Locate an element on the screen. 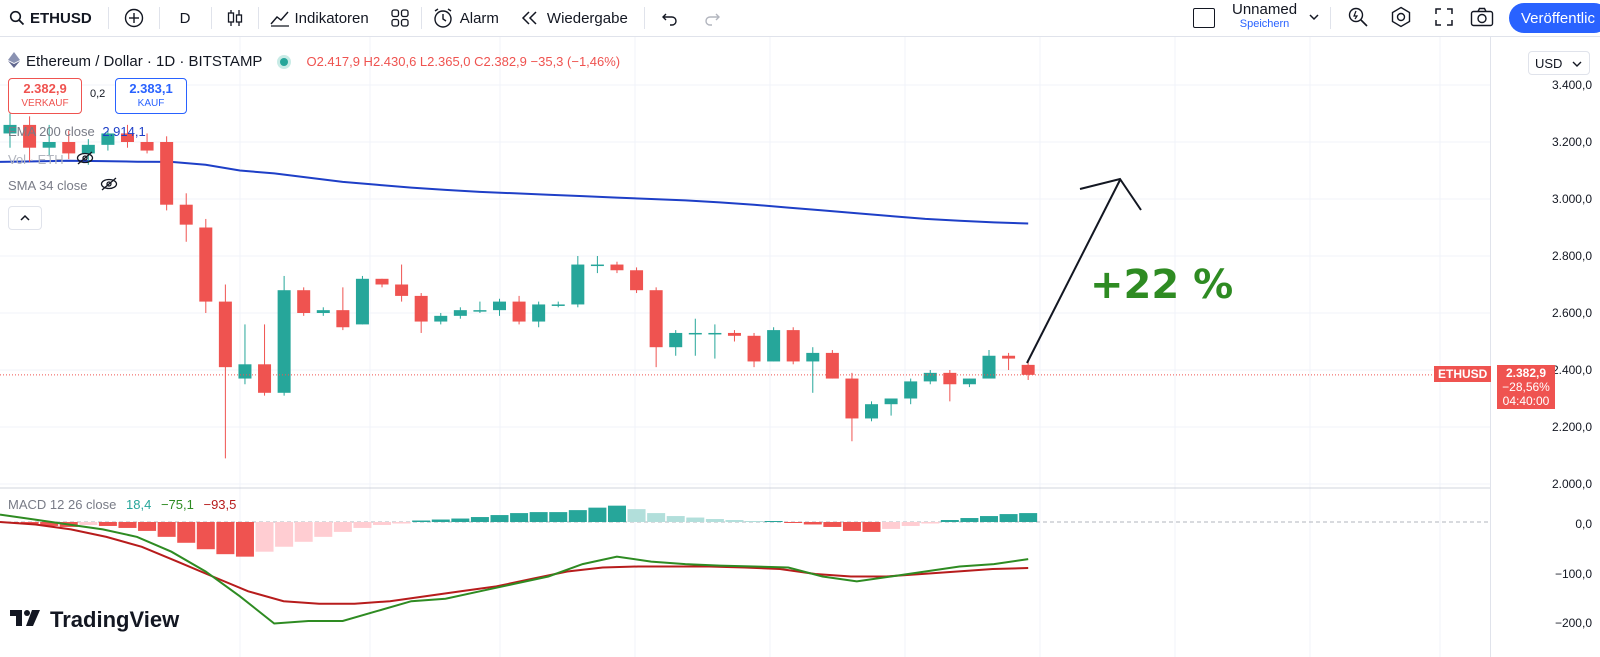  ema-200-line is located at coordinates (514, 192).